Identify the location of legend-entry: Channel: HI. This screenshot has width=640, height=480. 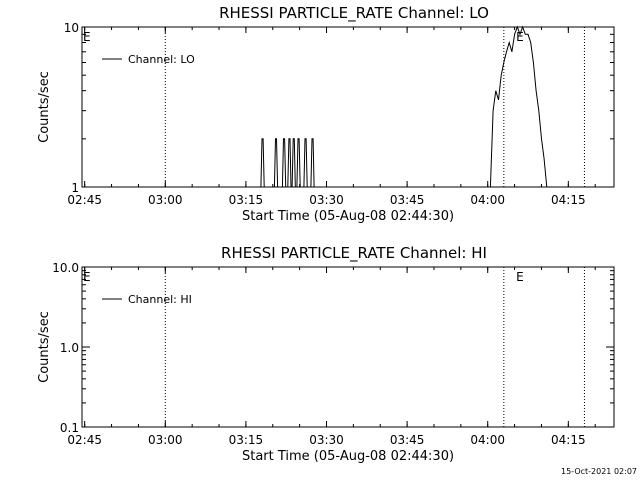
(160, 299).